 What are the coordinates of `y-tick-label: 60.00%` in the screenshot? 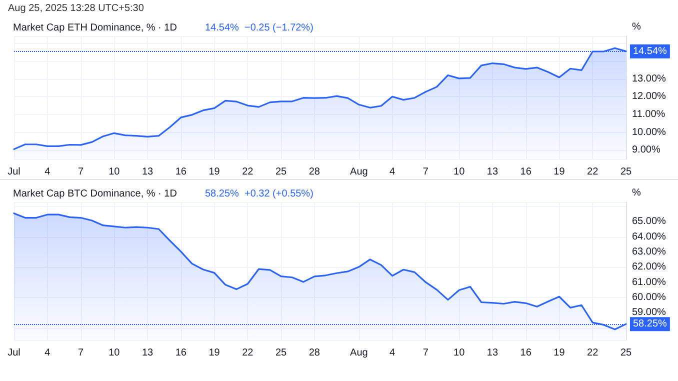 It's located at (649, 298).